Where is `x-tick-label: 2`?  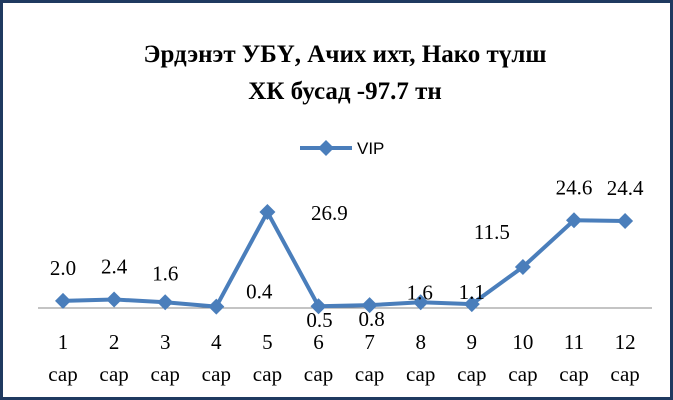
x-tick-label: 2 is located at coordinates (114, 342).